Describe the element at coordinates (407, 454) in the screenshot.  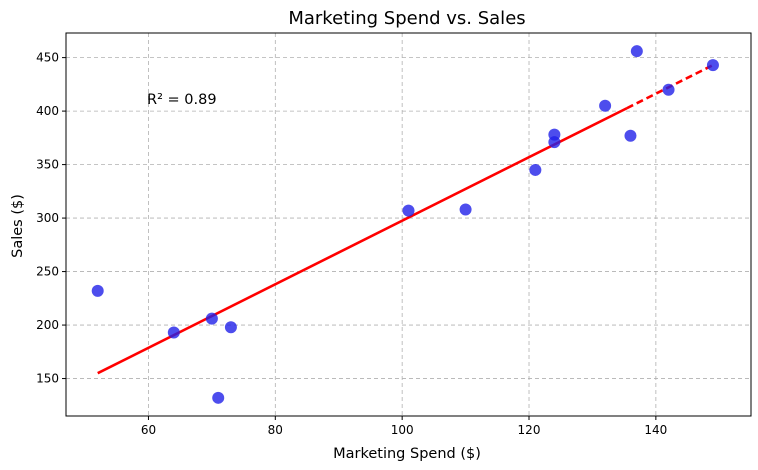
I see `x-axis-label: Marketing Spend ($)` at that location.